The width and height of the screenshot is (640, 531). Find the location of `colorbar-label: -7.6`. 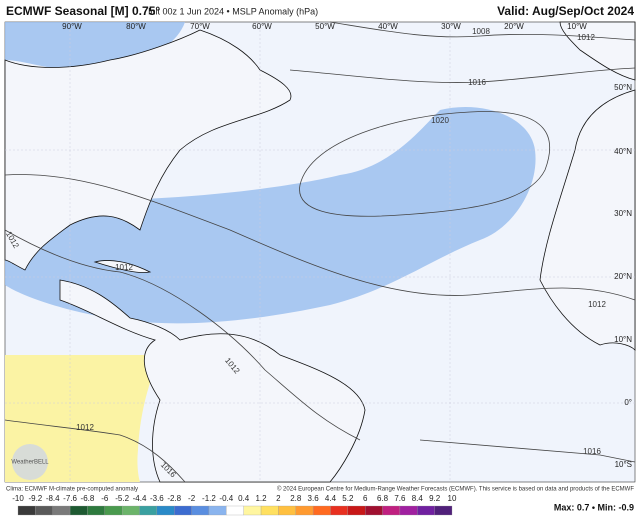

colorbar-label: -7.6 is located at coordinates (70, 498).